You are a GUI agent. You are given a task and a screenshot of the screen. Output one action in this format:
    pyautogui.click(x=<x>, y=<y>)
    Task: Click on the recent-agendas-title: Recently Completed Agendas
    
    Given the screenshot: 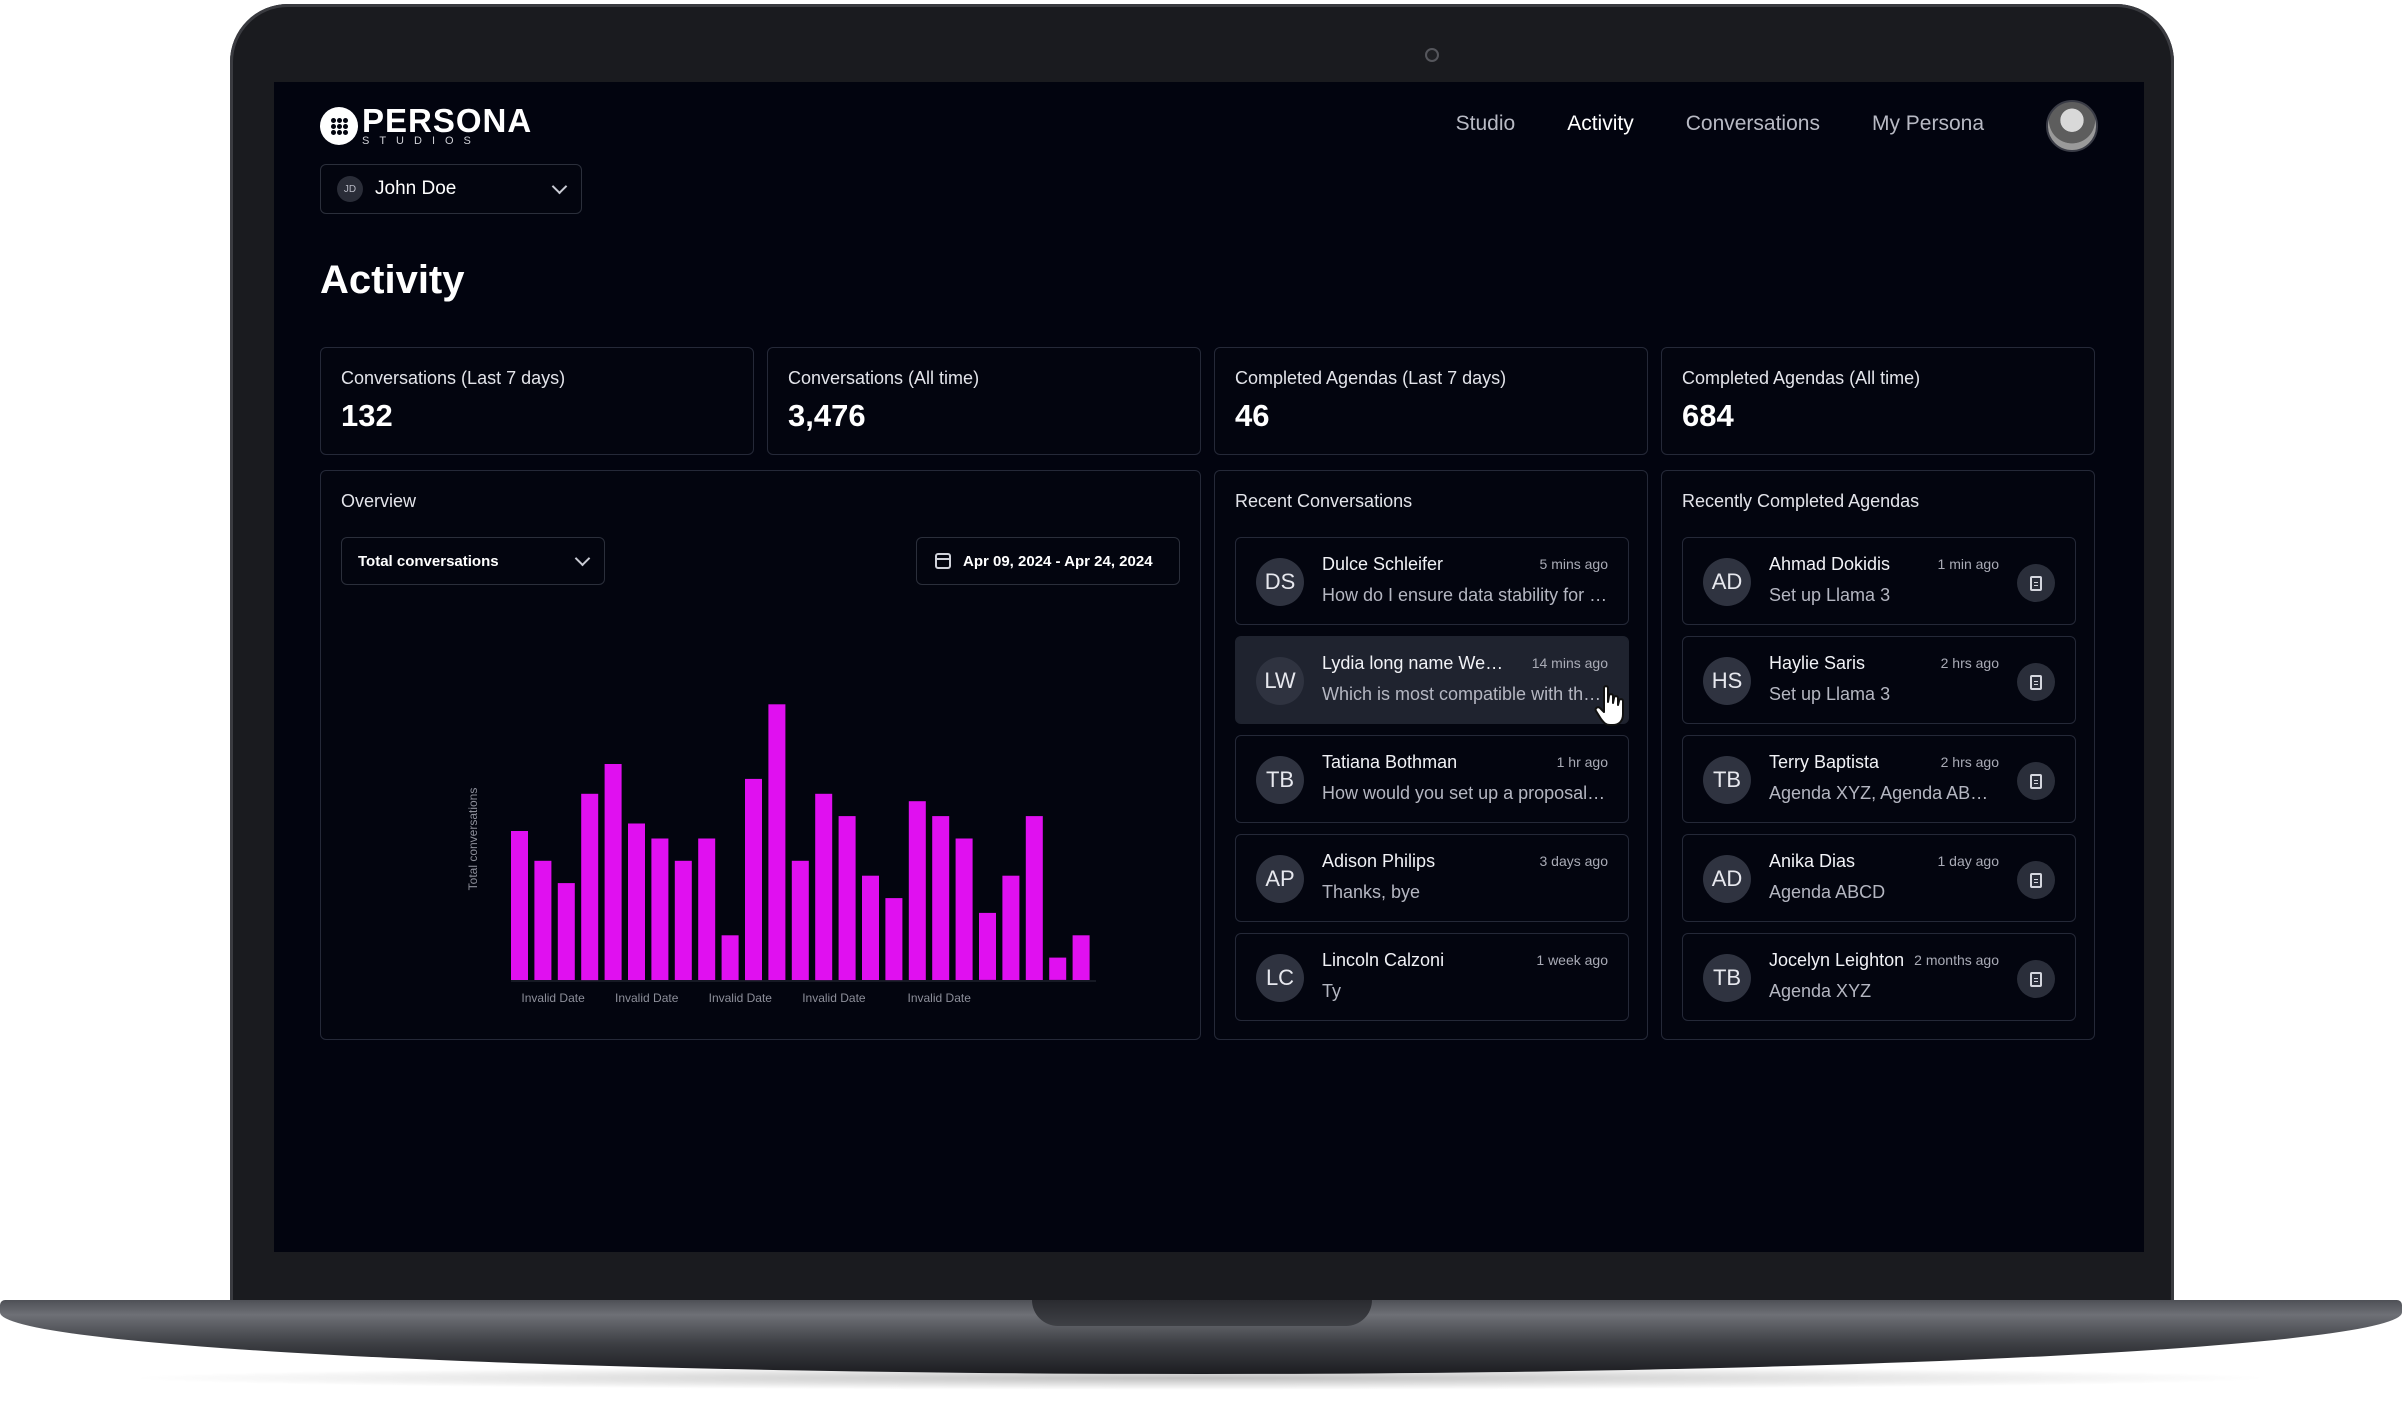 What is the action you would take?
    pyautogui.click(x=1801, y=501)
    